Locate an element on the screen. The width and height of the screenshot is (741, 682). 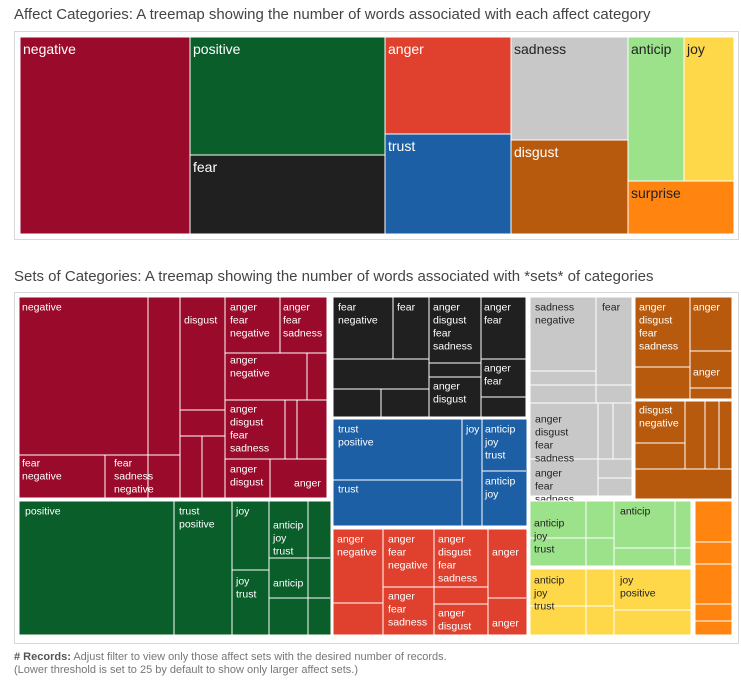
set-label-fear-3: anger fear is located at coordinates (497, 314).